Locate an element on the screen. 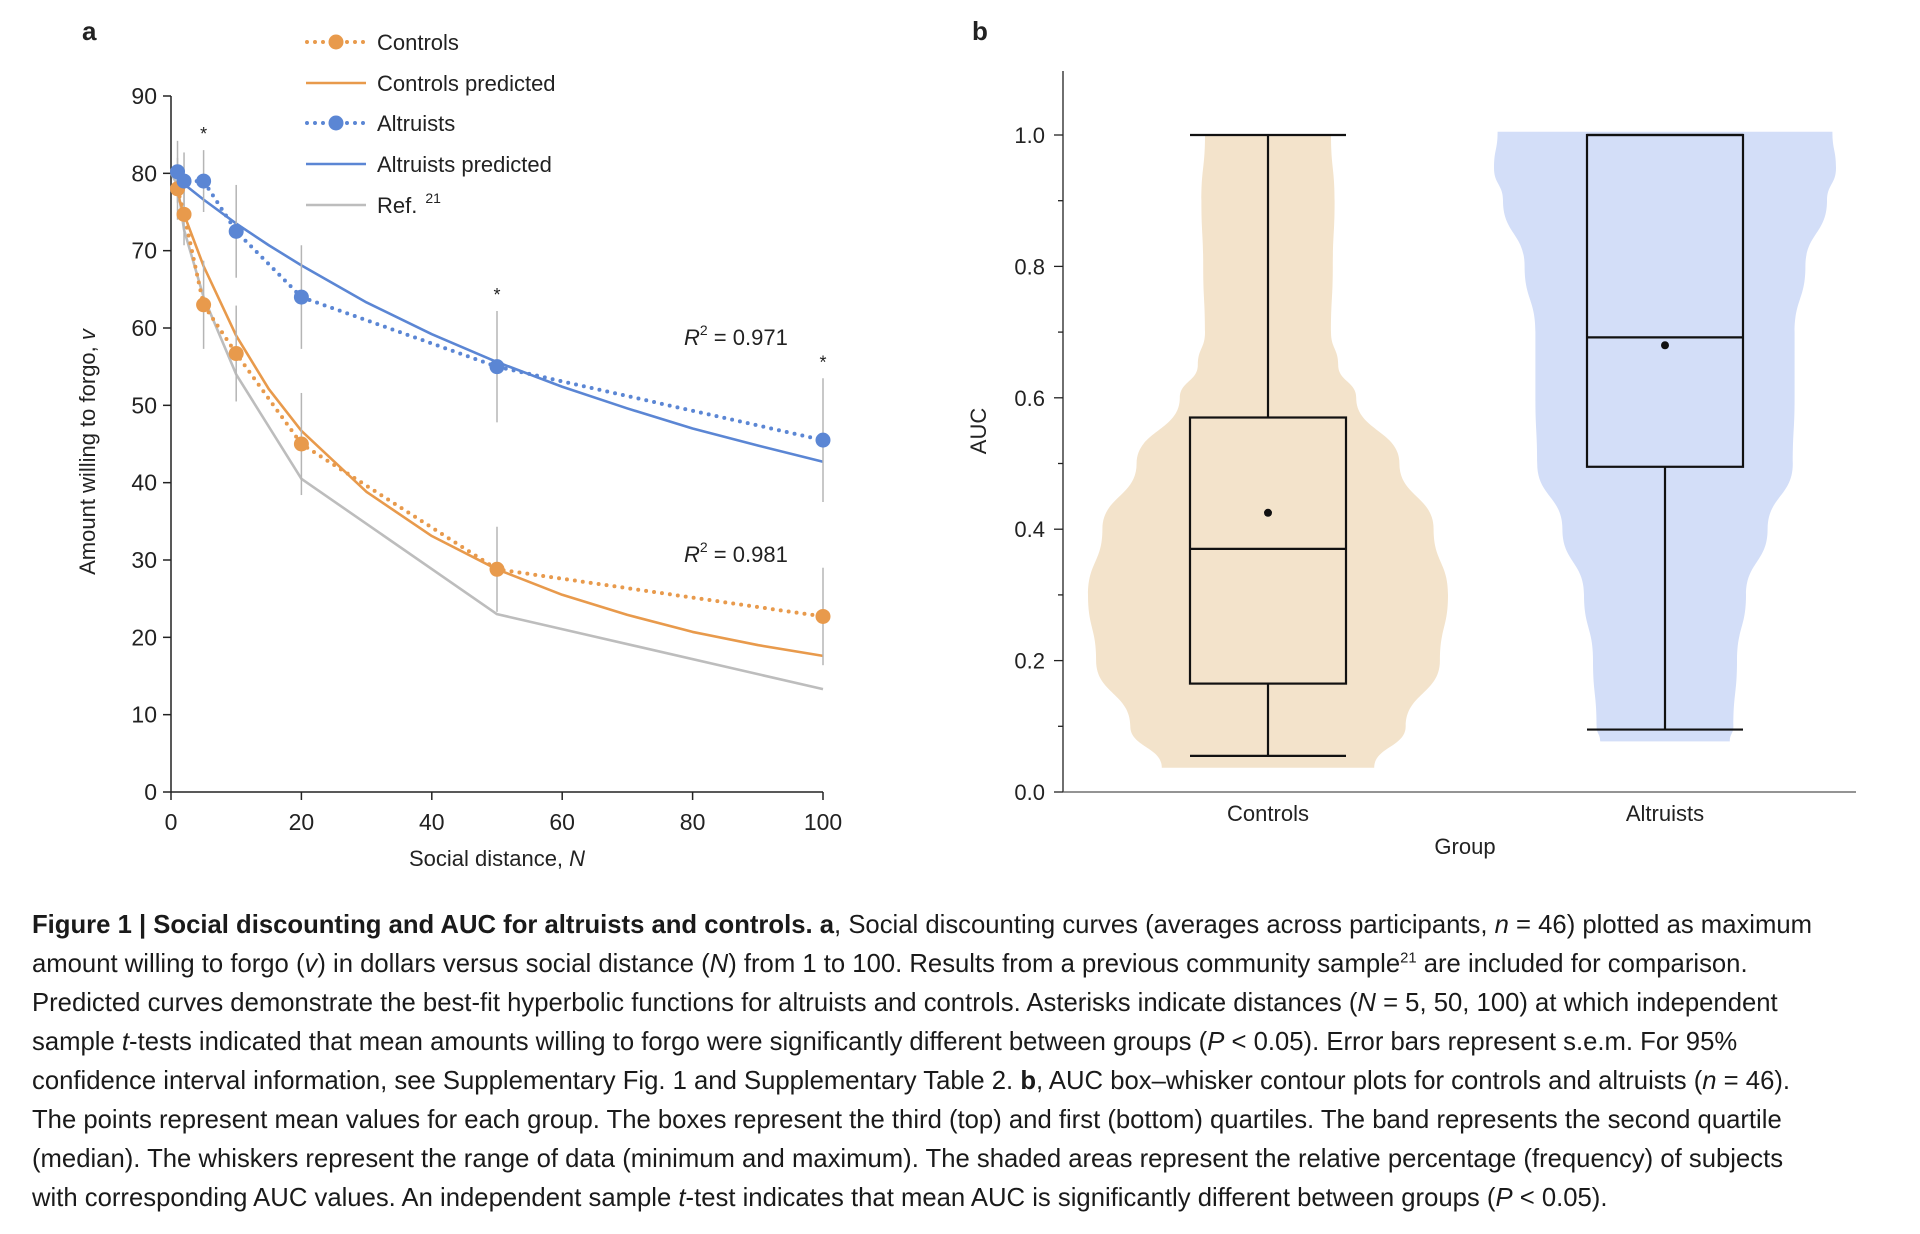  caption-text: = 46). is located at coordinates (1753, 1080).